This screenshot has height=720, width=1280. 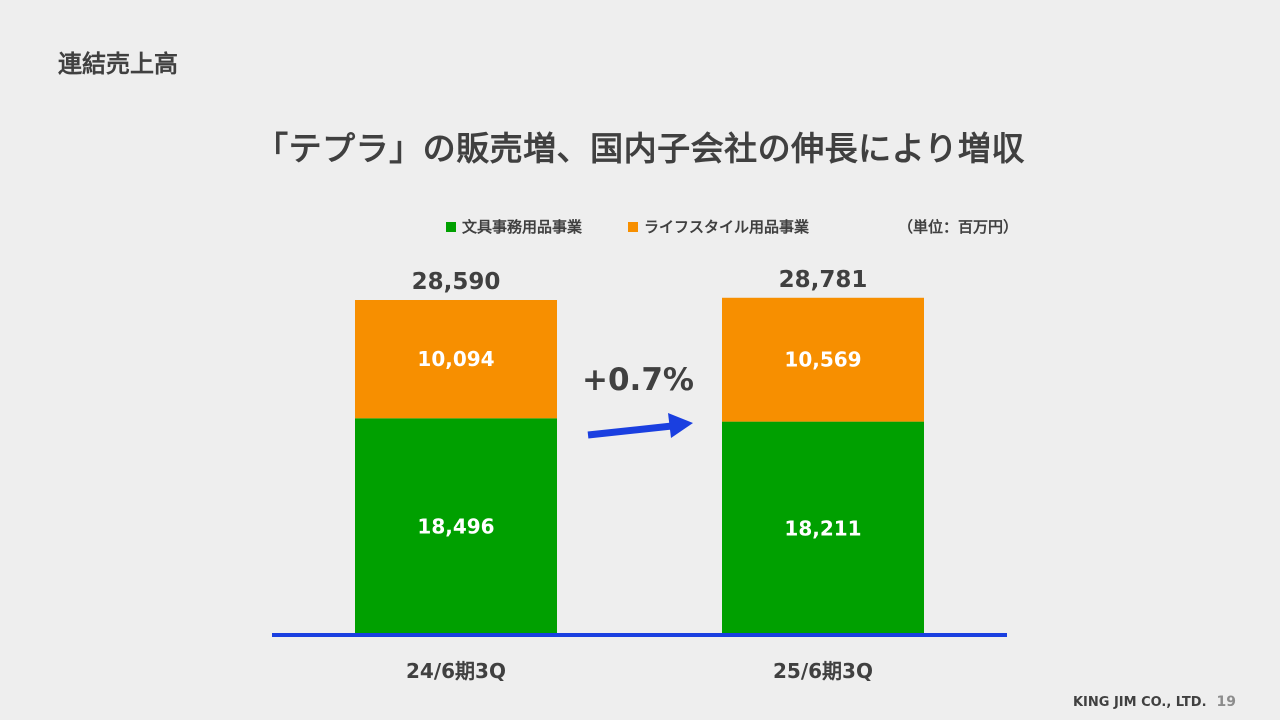 I want to click on category-label-2: 25/6期3Q, so click(x=823, y=671).